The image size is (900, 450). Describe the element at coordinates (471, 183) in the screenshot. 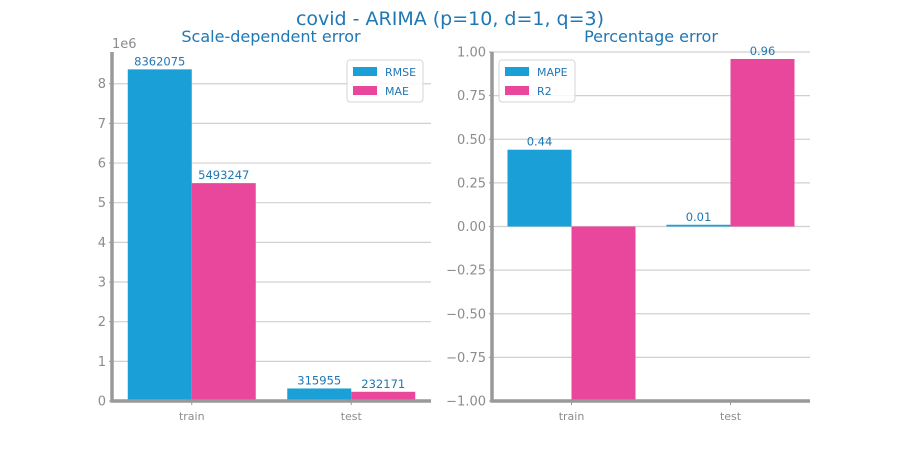

I see `y-tick-label: 0.25` at that location.